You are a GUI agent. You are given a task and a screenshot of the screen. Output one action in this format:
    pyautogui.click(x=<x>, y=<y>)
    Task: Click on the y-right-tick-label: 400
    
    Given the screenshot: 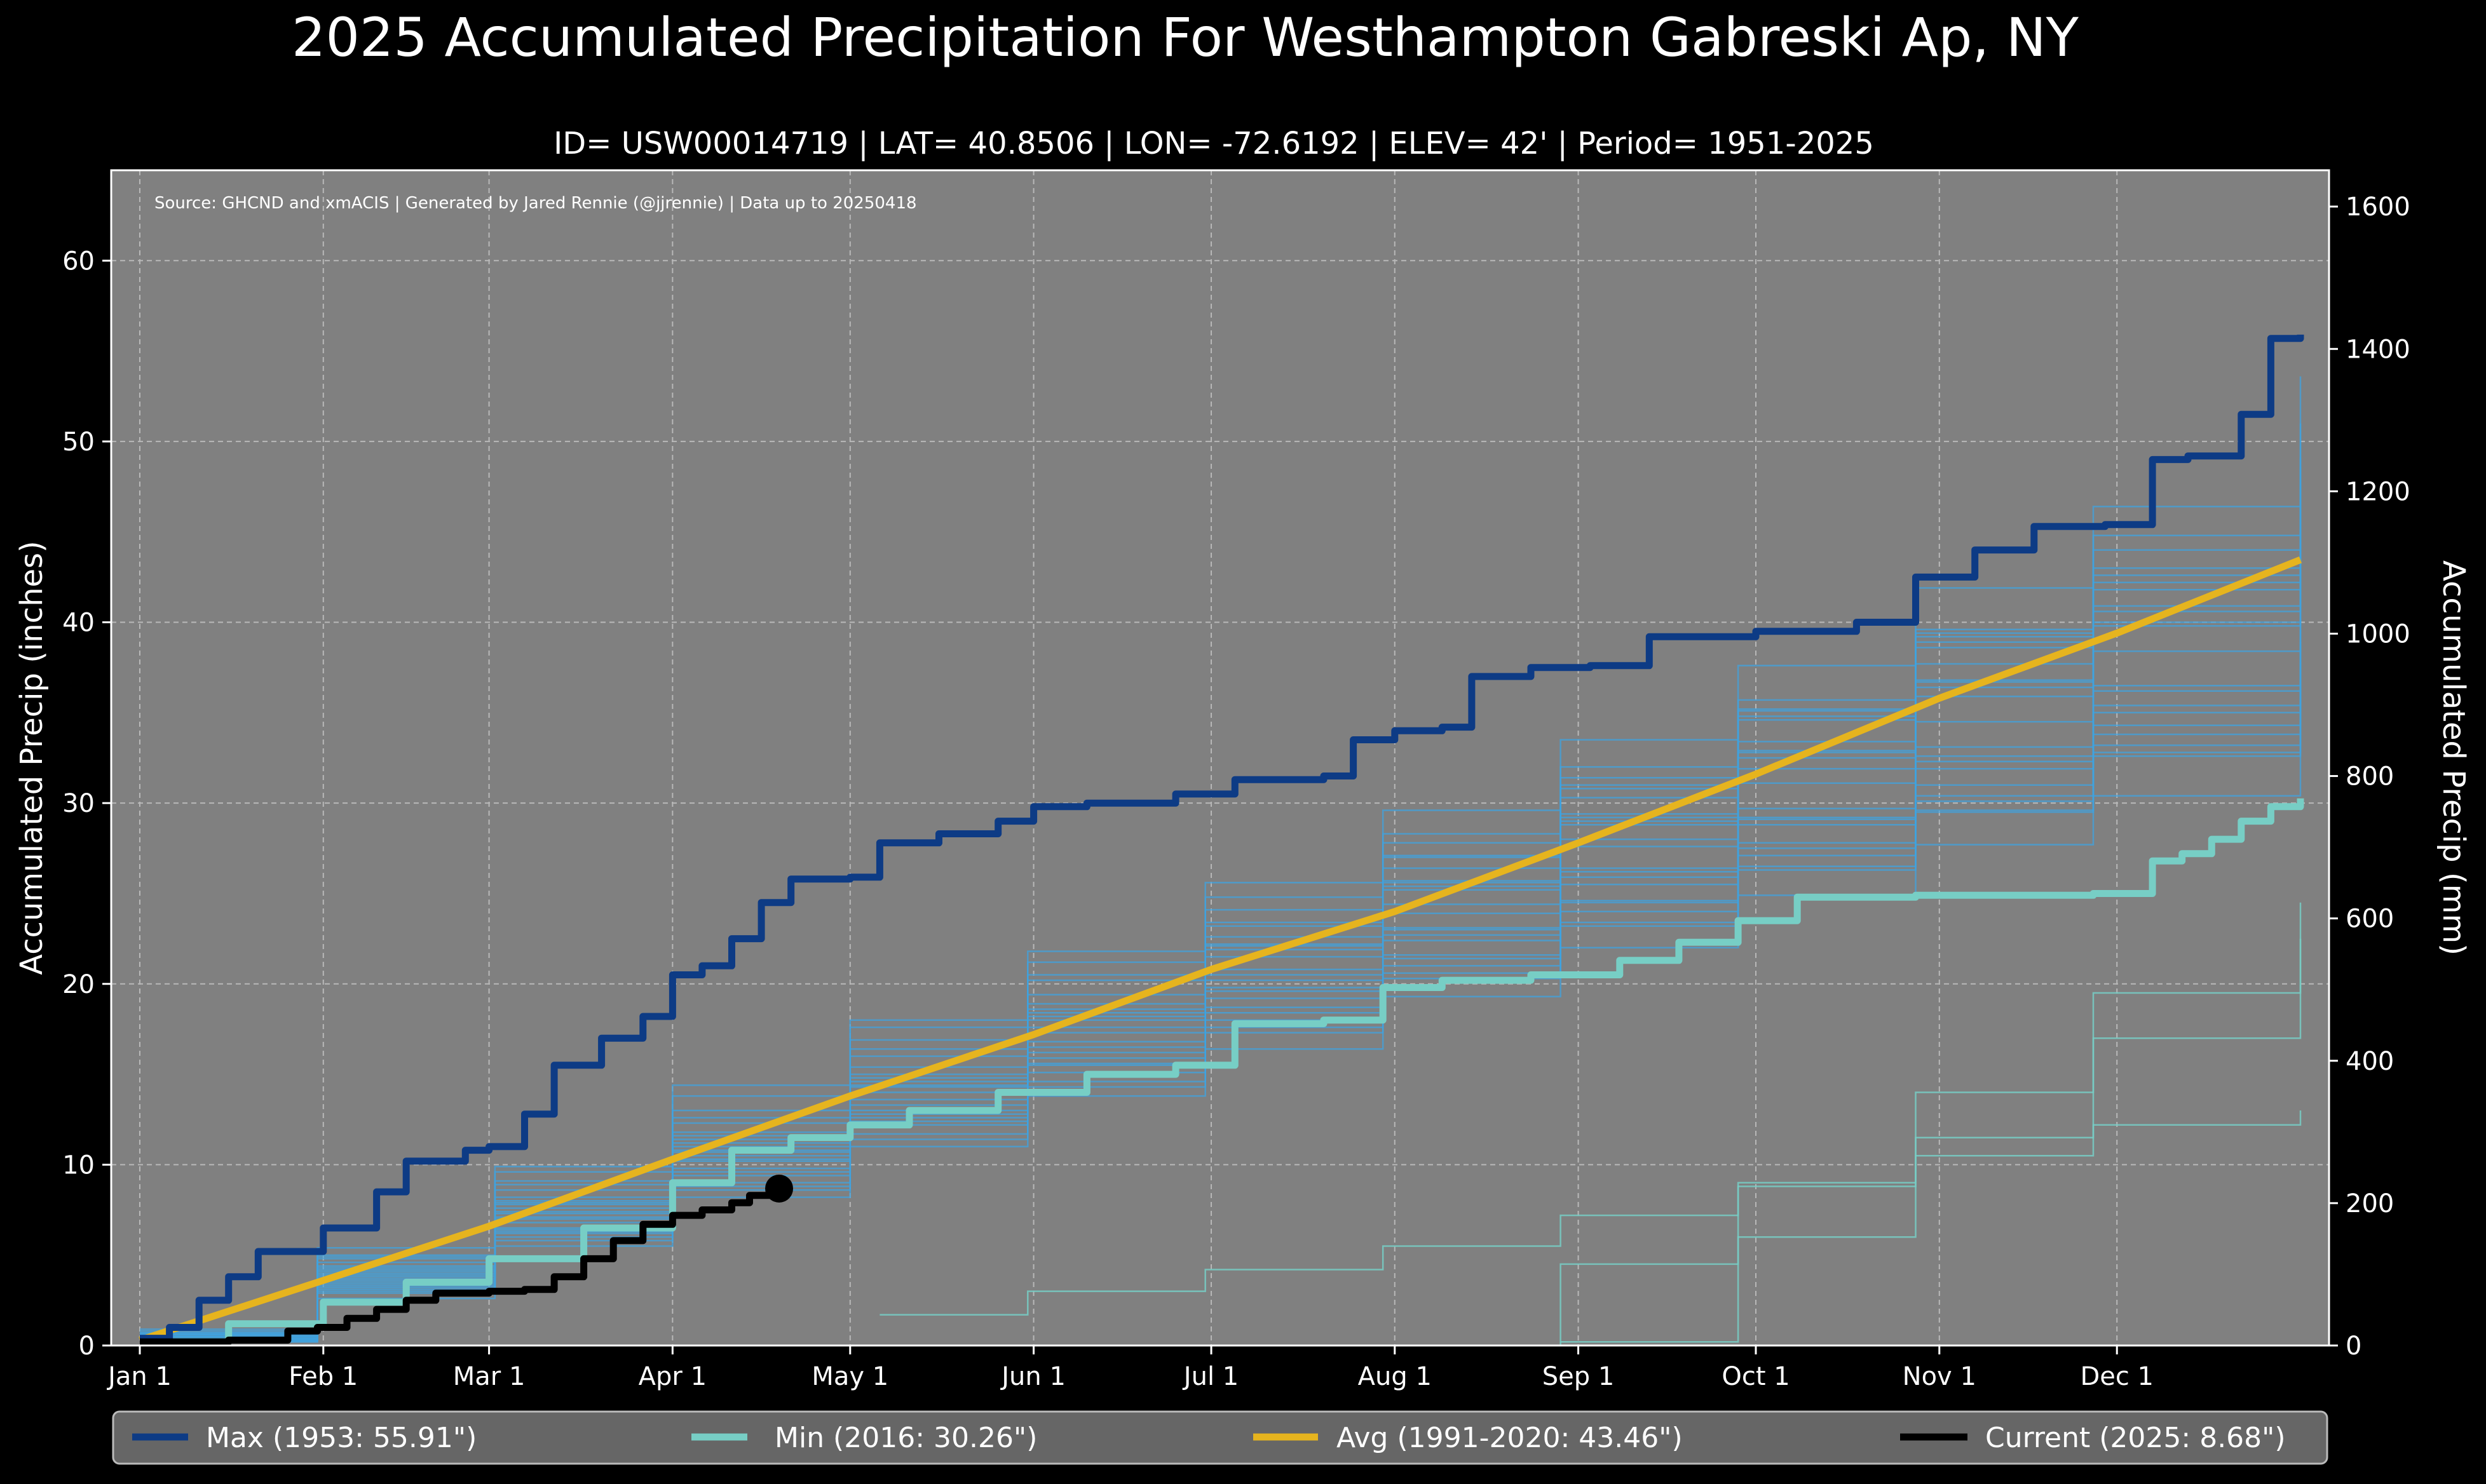 What is the action you would take?
    pyautogui.click(x=2370, y=1061)
    